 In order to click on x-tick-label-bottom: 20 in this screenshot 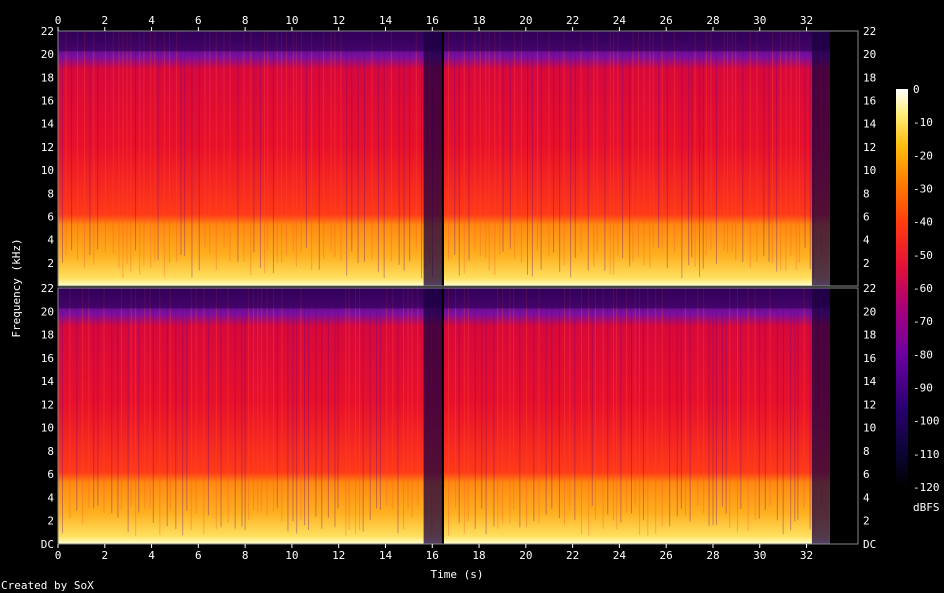, I will do `click(525, 555)`.